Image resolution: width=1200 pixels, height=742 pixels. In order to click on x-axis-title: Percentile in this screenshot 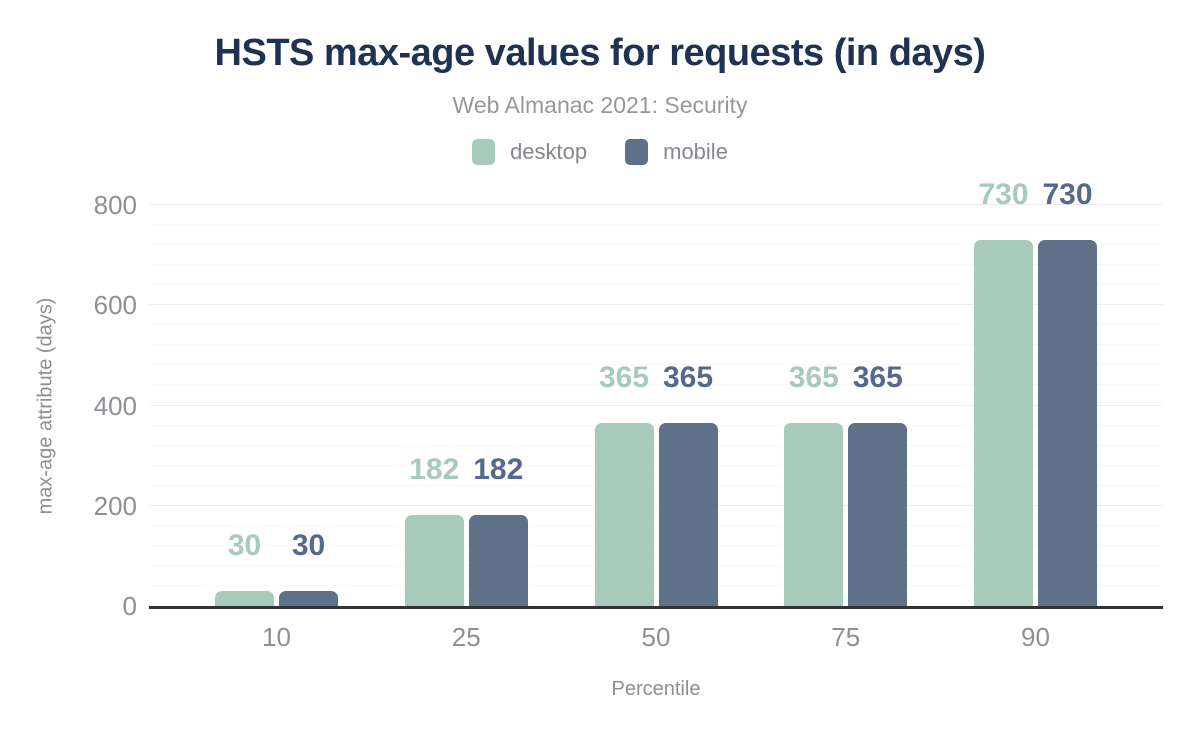, I will do `click(656, 689)`.